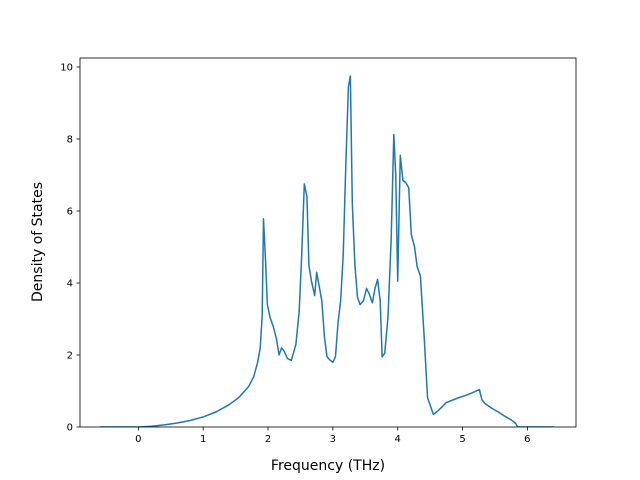 This screenshot has height=480, width=640. I want to click on x-tick-label: 4, so click(398, 439).